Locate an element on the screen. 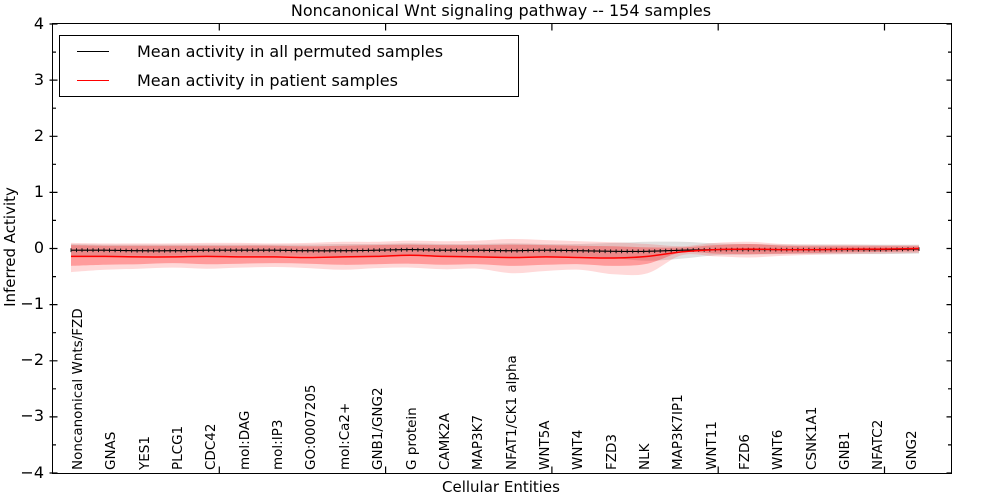 This screenshot has height=500, width=1000. legend-entry-permuted: Mean activity in all permuted samples is located at coordinates (289, 52).